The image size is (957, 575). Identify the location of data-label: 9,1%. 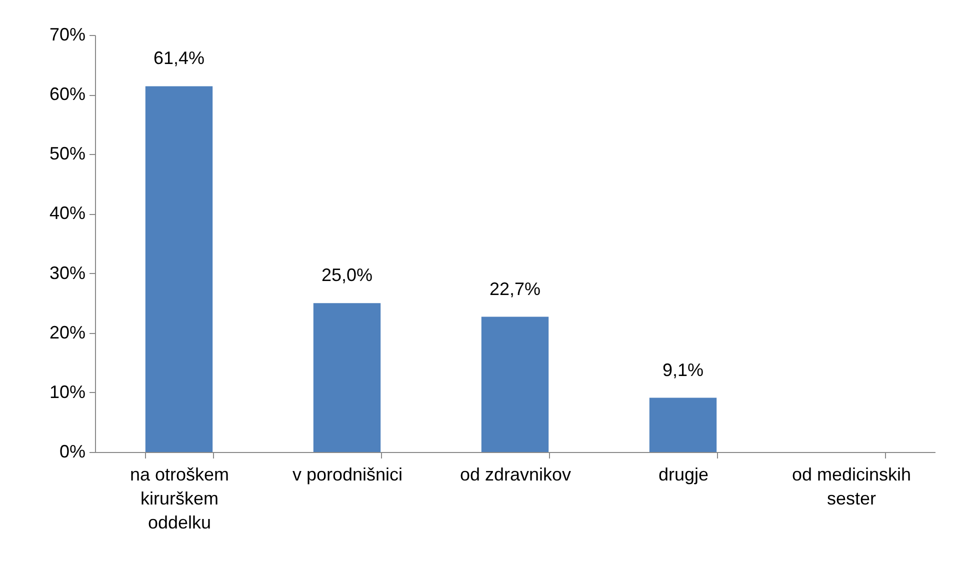
(683, 370).